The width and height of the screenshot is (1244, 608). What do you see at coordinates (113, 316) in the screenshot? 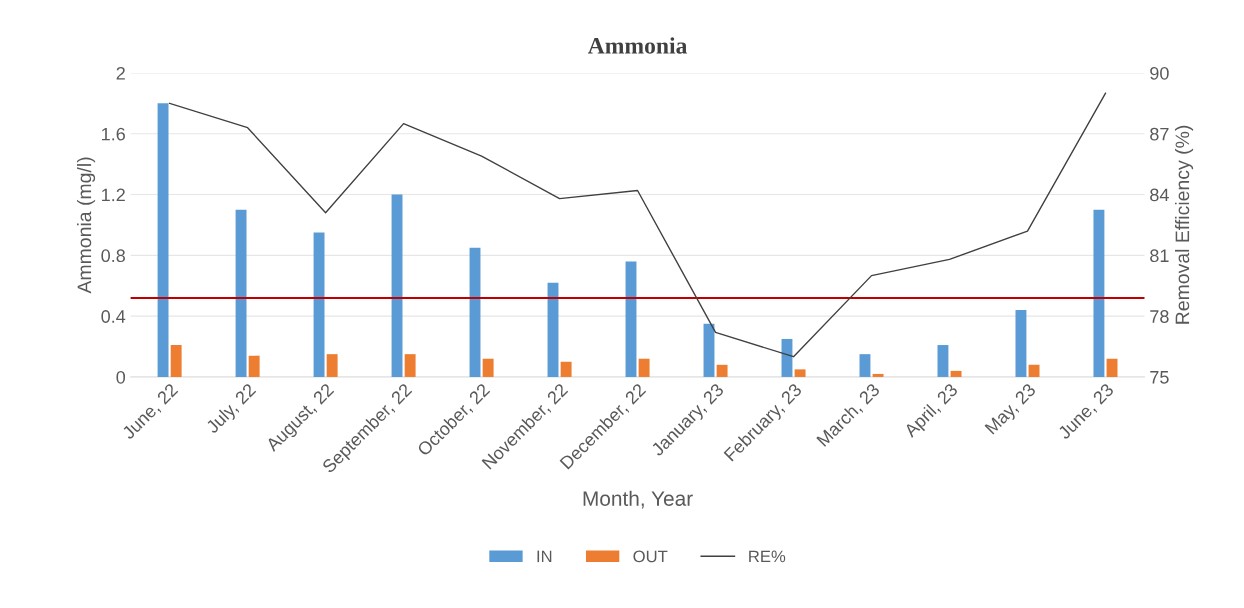
I see `y-tick-label: 0.4` at bounding box center [113, 316].